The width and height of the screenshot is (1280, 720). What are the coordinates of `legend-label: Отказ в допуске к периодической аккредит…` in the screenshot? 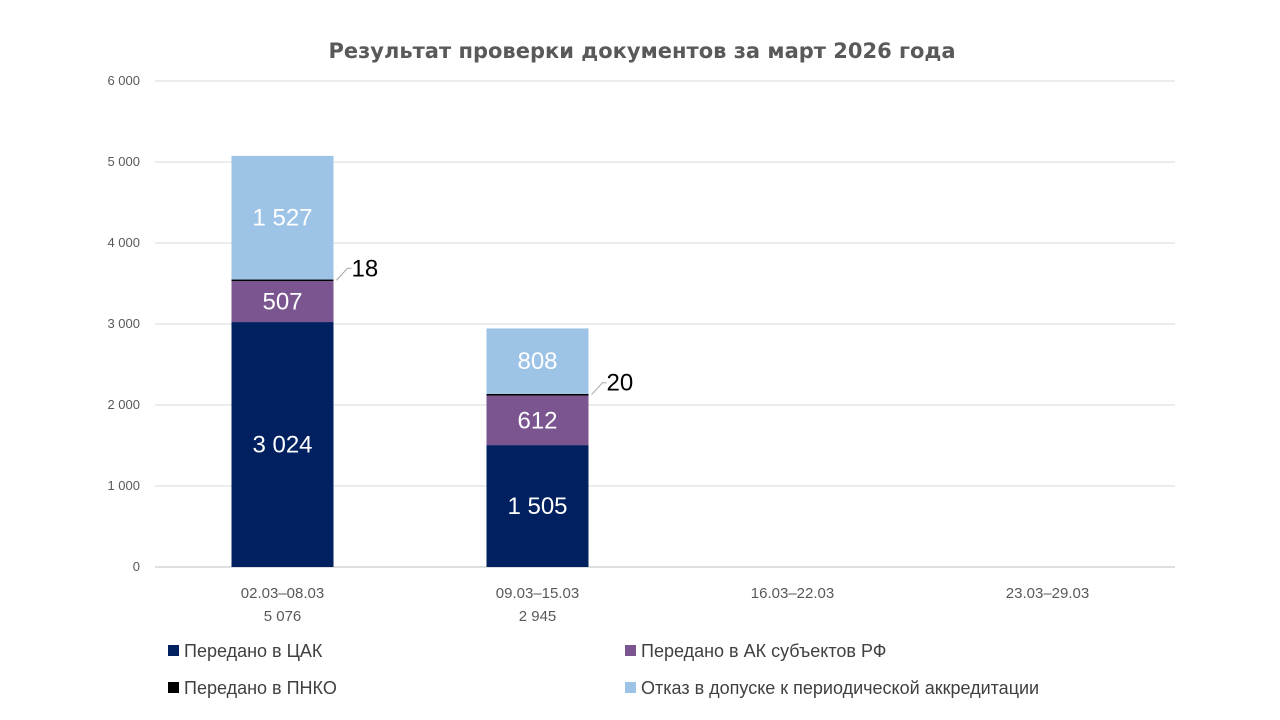 It's located at (840, 688).